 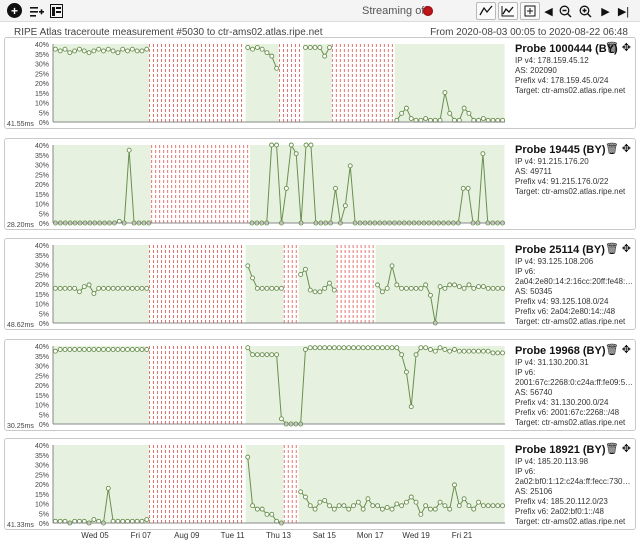 What do you see at coordinates (605, 11) in the screenshot?
I see `forward-icon: ▶` at bounding box center [605, 11].